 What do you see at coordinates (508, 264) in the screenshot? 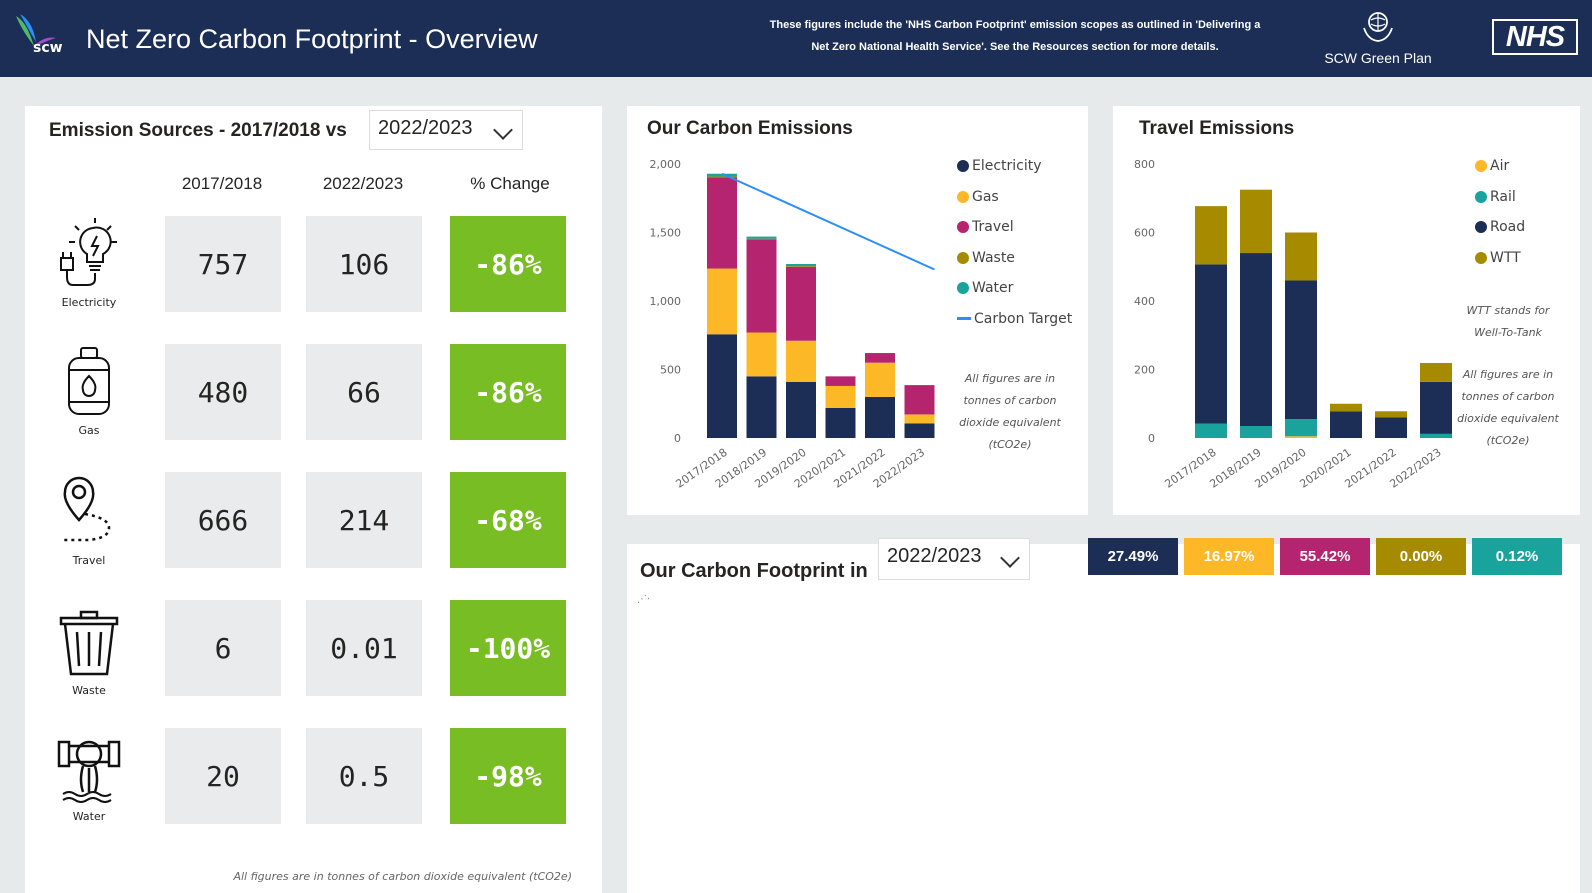
I see `electricity-change-value: -86%` at bounding box center [508, 264].